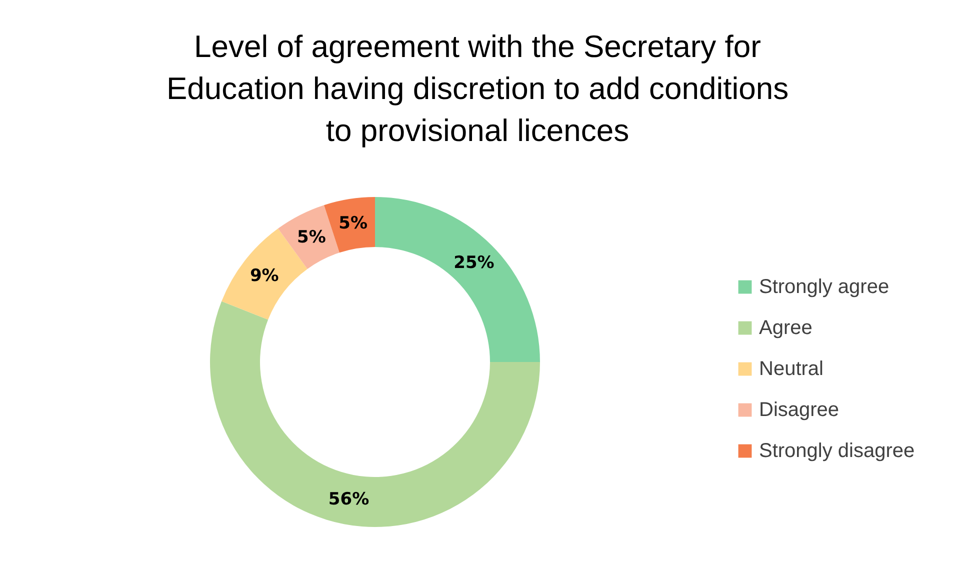 The image size is (955, 579). I want to click on data-label: 25%, so click(474, 263).